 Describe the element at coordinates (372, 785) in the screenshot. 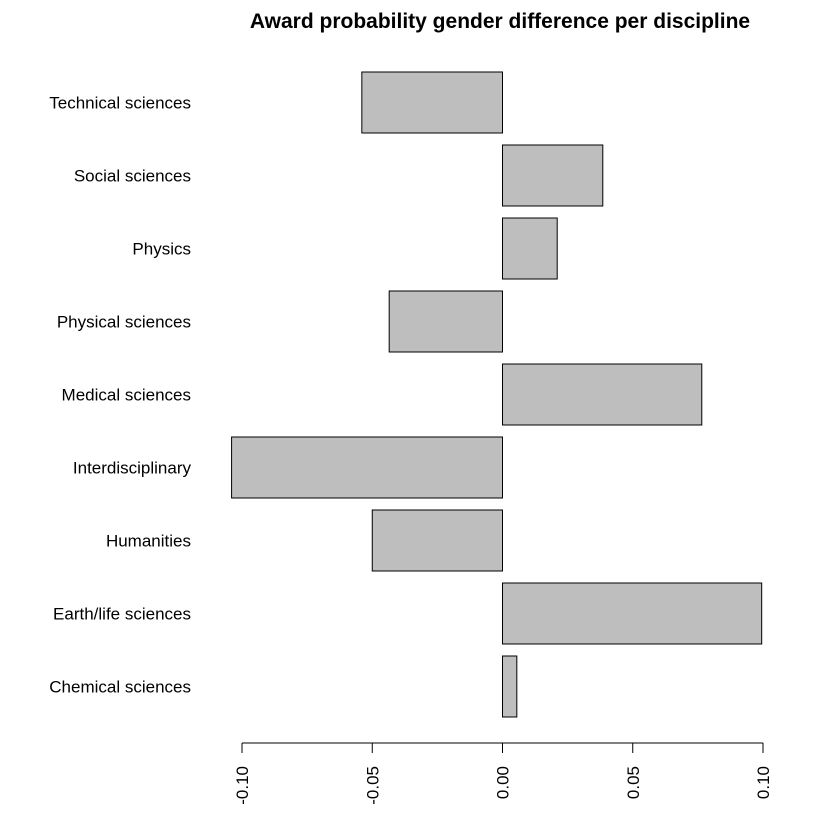

I see `x-tick-label: -0.05` at that location.